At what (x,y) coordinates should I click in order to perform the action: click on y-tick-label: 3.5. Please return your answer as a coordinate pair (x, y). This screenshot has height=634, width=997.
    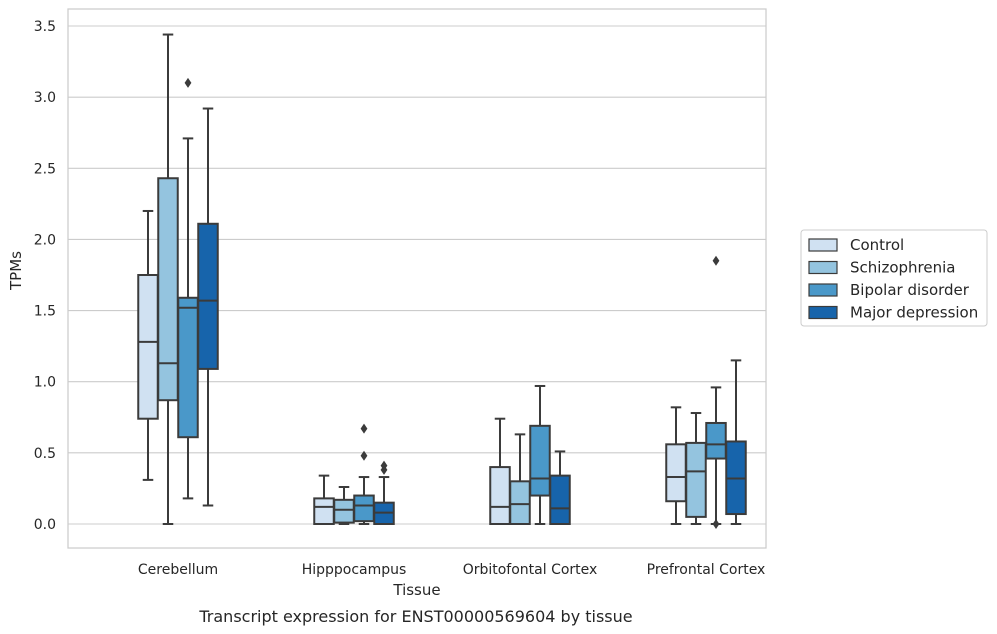
    Looking at the image, I should click on (45, 27).